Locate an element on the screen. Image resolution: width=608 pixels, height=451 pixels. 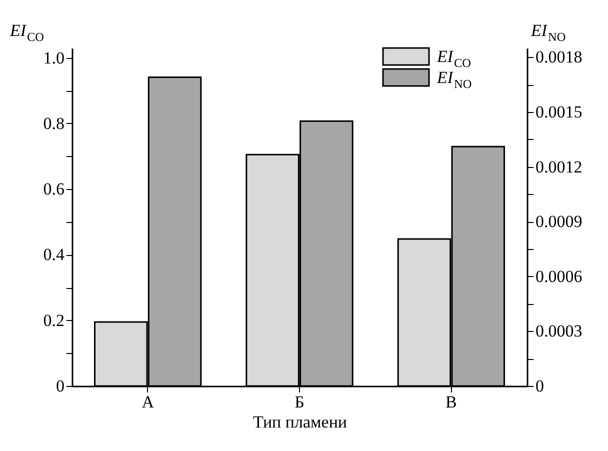
y-tick-label: 0.8 is located at coordinates (53, 123).